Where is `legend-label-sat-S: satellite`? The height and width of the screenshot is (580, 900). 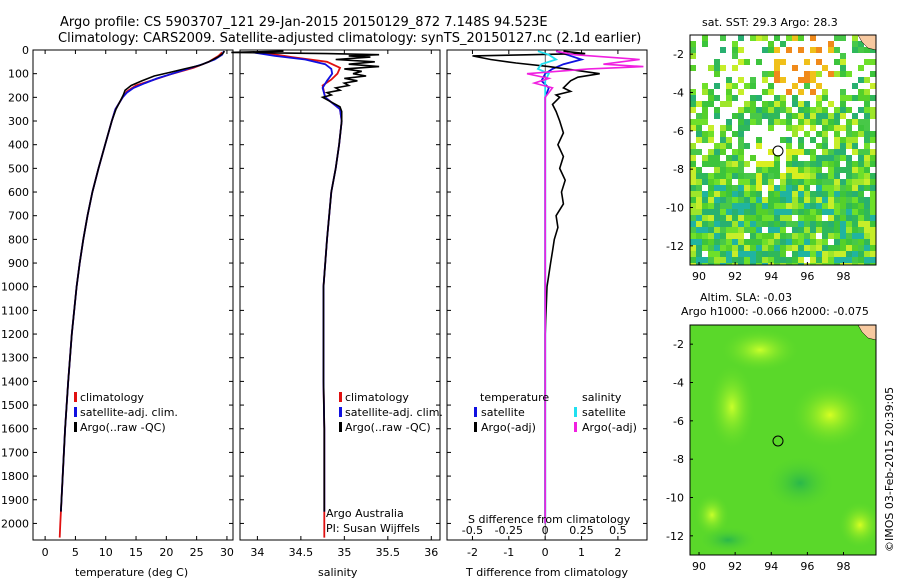
legend-label-sat-S: satellite is located at coordinates (604, 412).